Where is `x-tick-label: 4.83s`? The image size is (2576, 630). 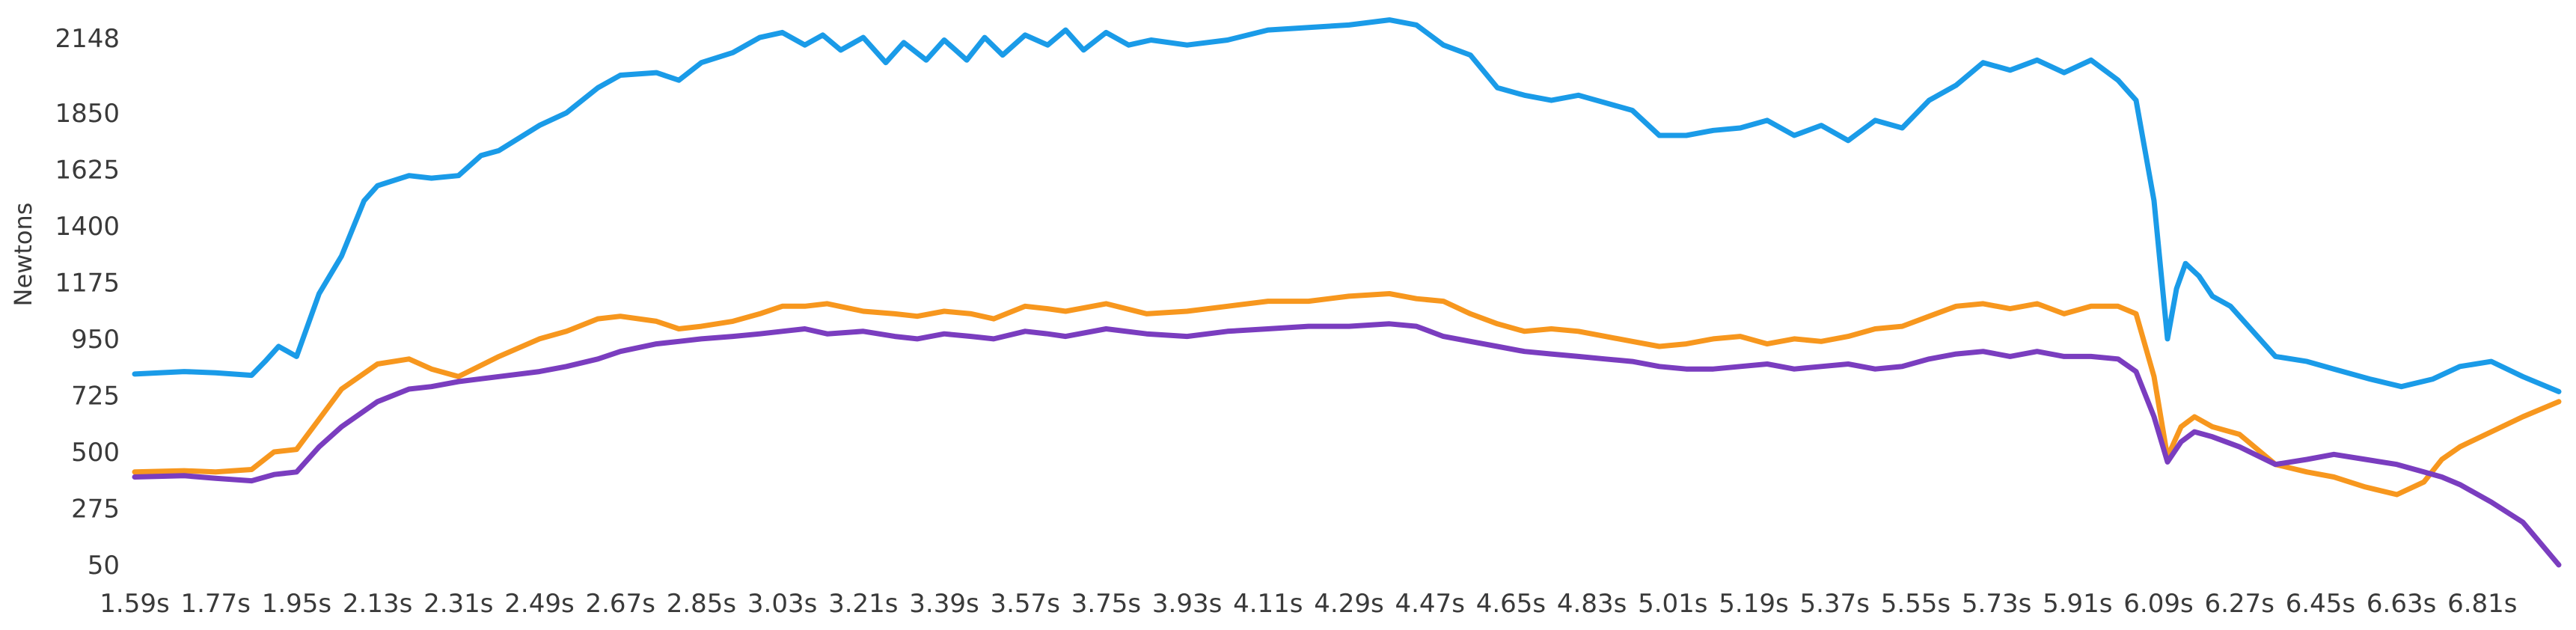 x-tick-label: 4.83s is located at coordinates (1592, 604).